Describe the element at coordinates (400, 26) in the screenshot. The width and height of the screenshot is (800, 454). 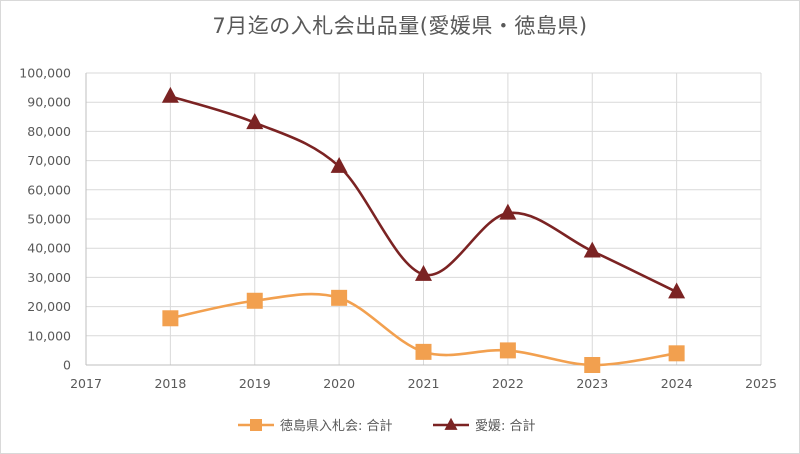
I see `chart-title: 7月迄の入札会出品量(愛媛県・徳島県)` at that location.